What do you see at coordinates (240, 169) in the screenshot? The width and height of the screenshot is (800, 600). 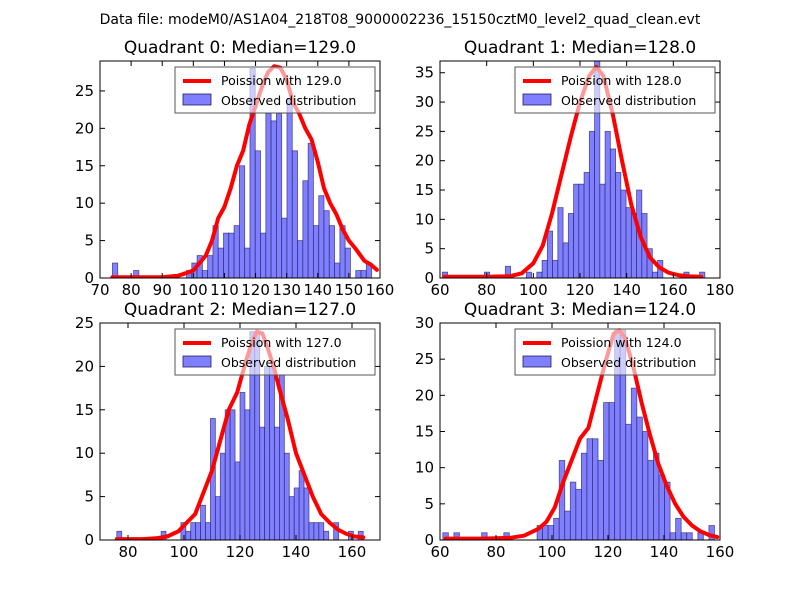 I see `axes-frame` at bounding box center [240, 169].